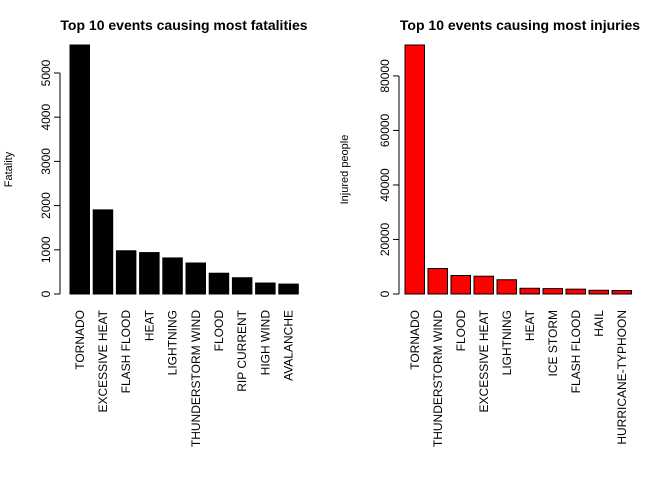  What do you see at coordinates (385, 130) in the screenshot?
I see `y-tick-label: 60000` at bounding box center [385, 130].